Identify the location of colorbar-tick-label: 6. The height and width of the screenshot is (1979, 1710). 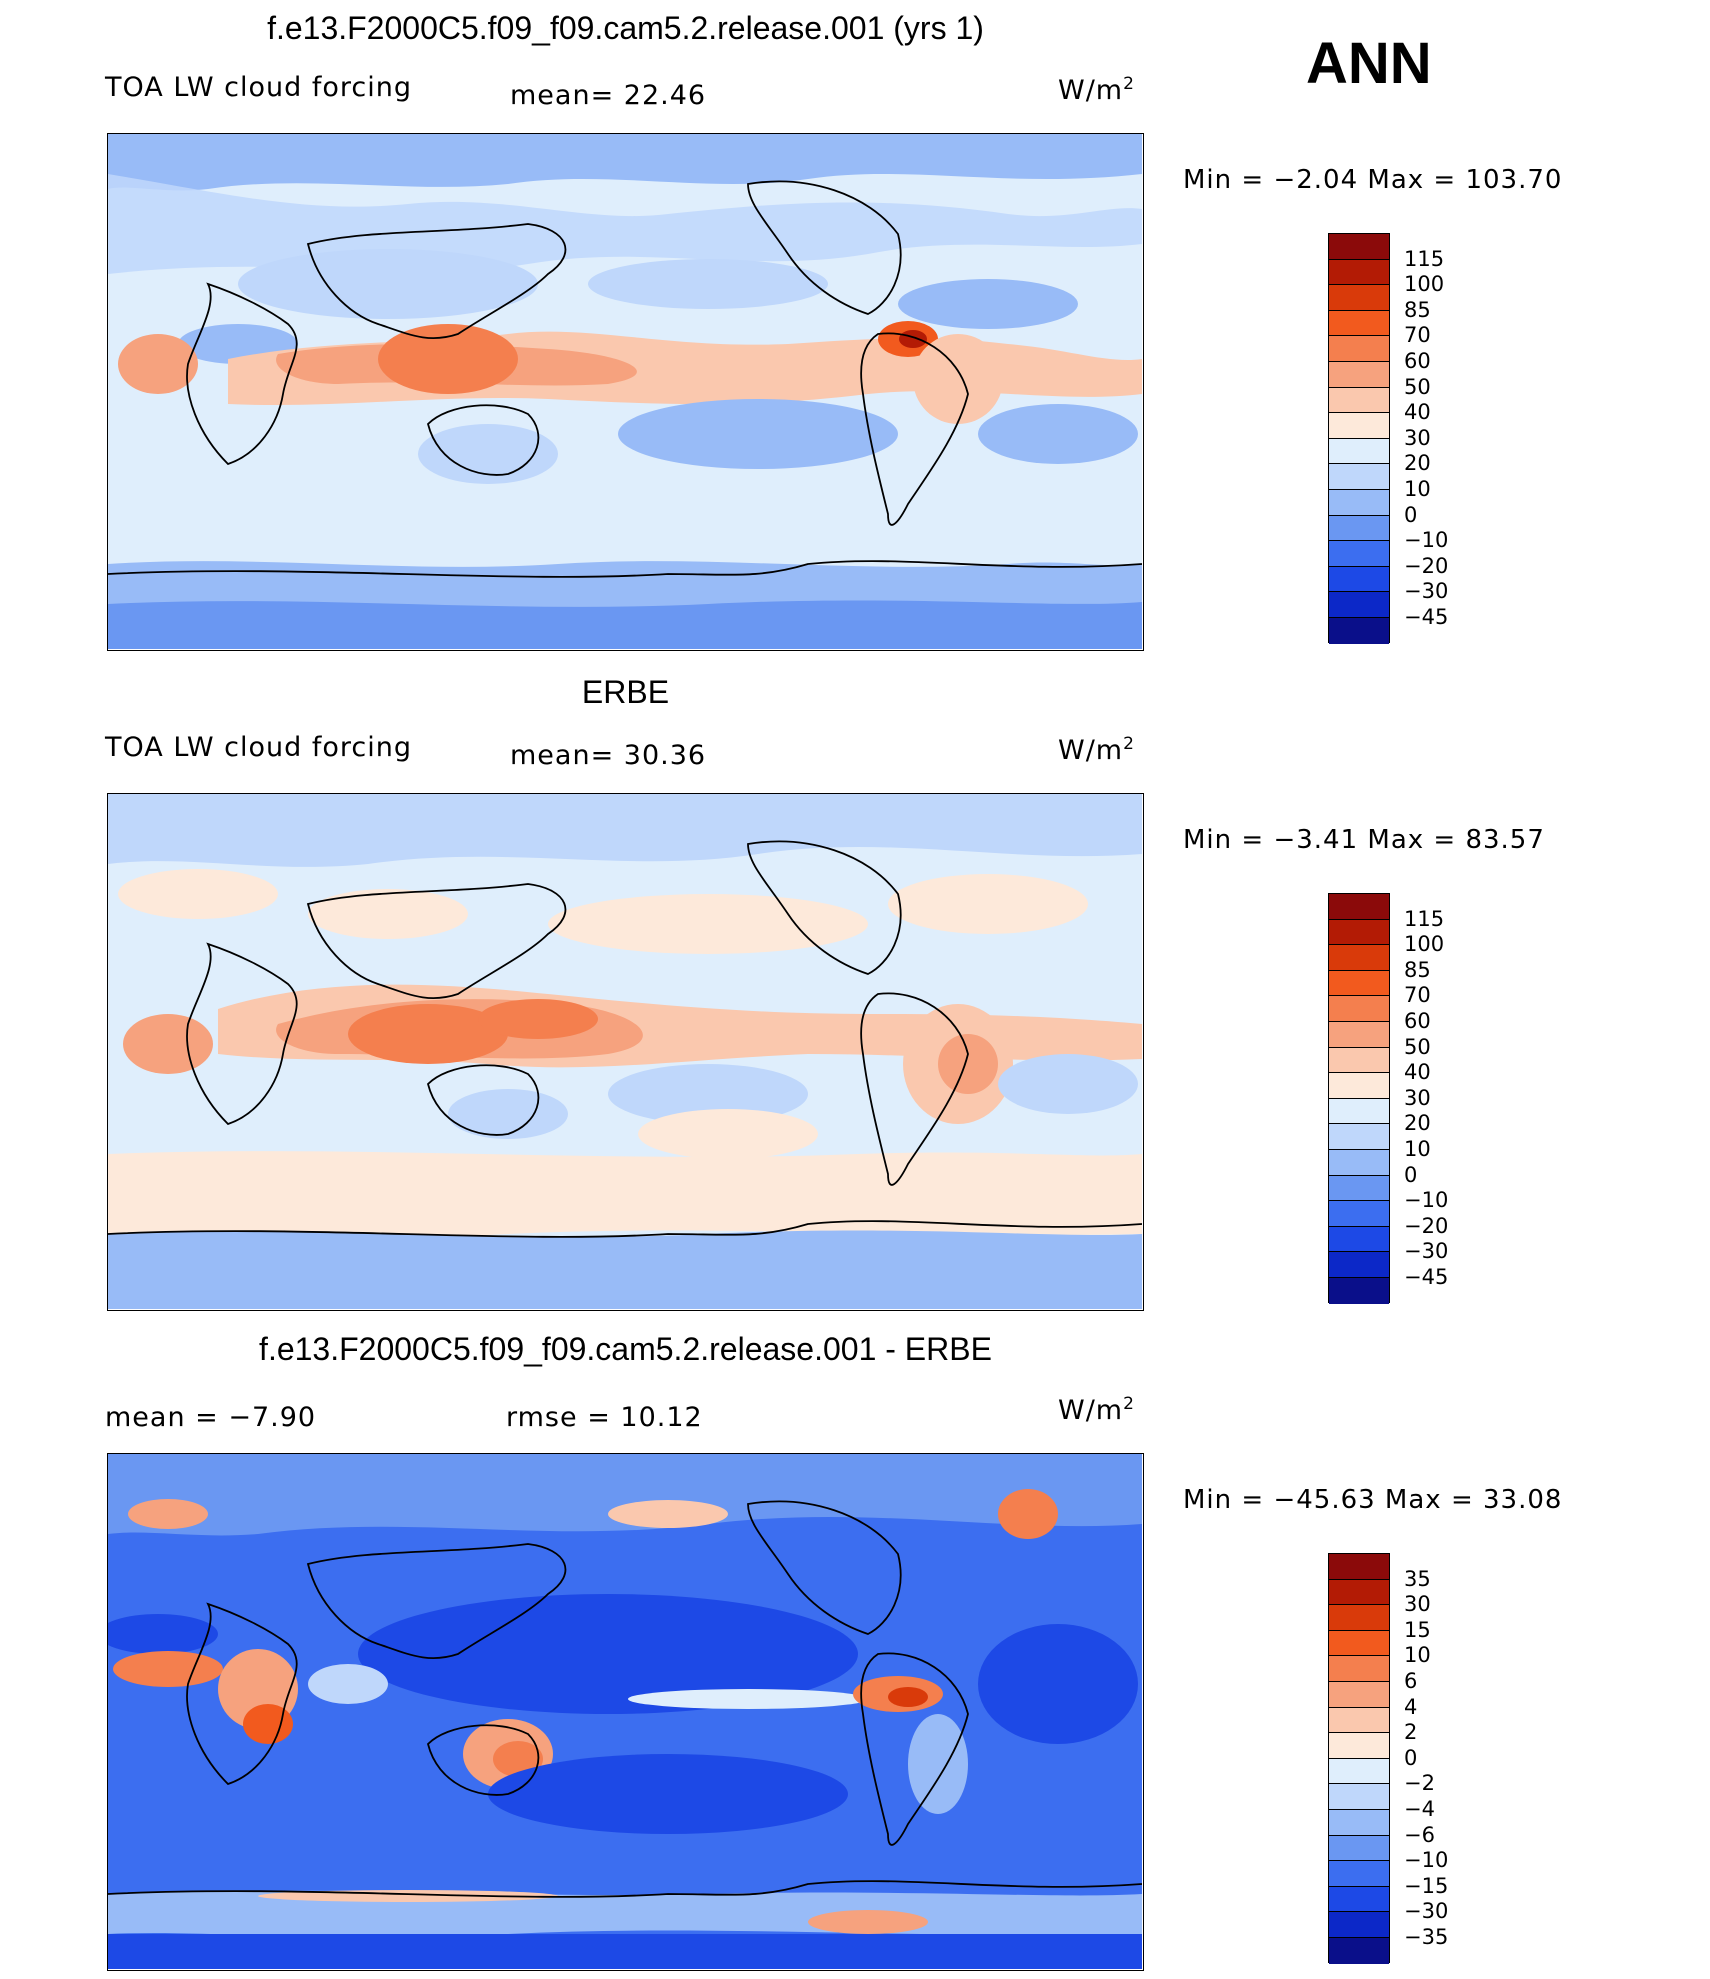
(1411, 1681).